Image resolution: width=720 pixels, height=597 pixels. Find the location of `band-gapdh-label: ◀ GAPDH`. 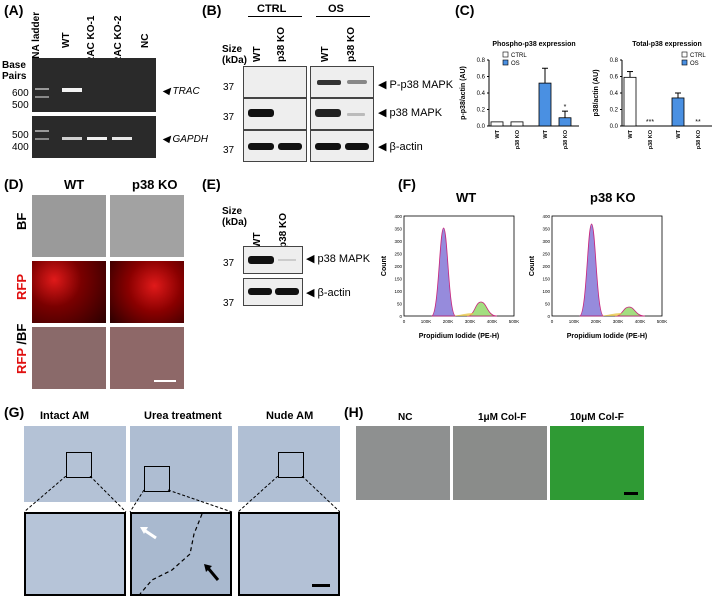

band-gapdh-label: ◀ GAPDH is located at coordinates (185, 139).